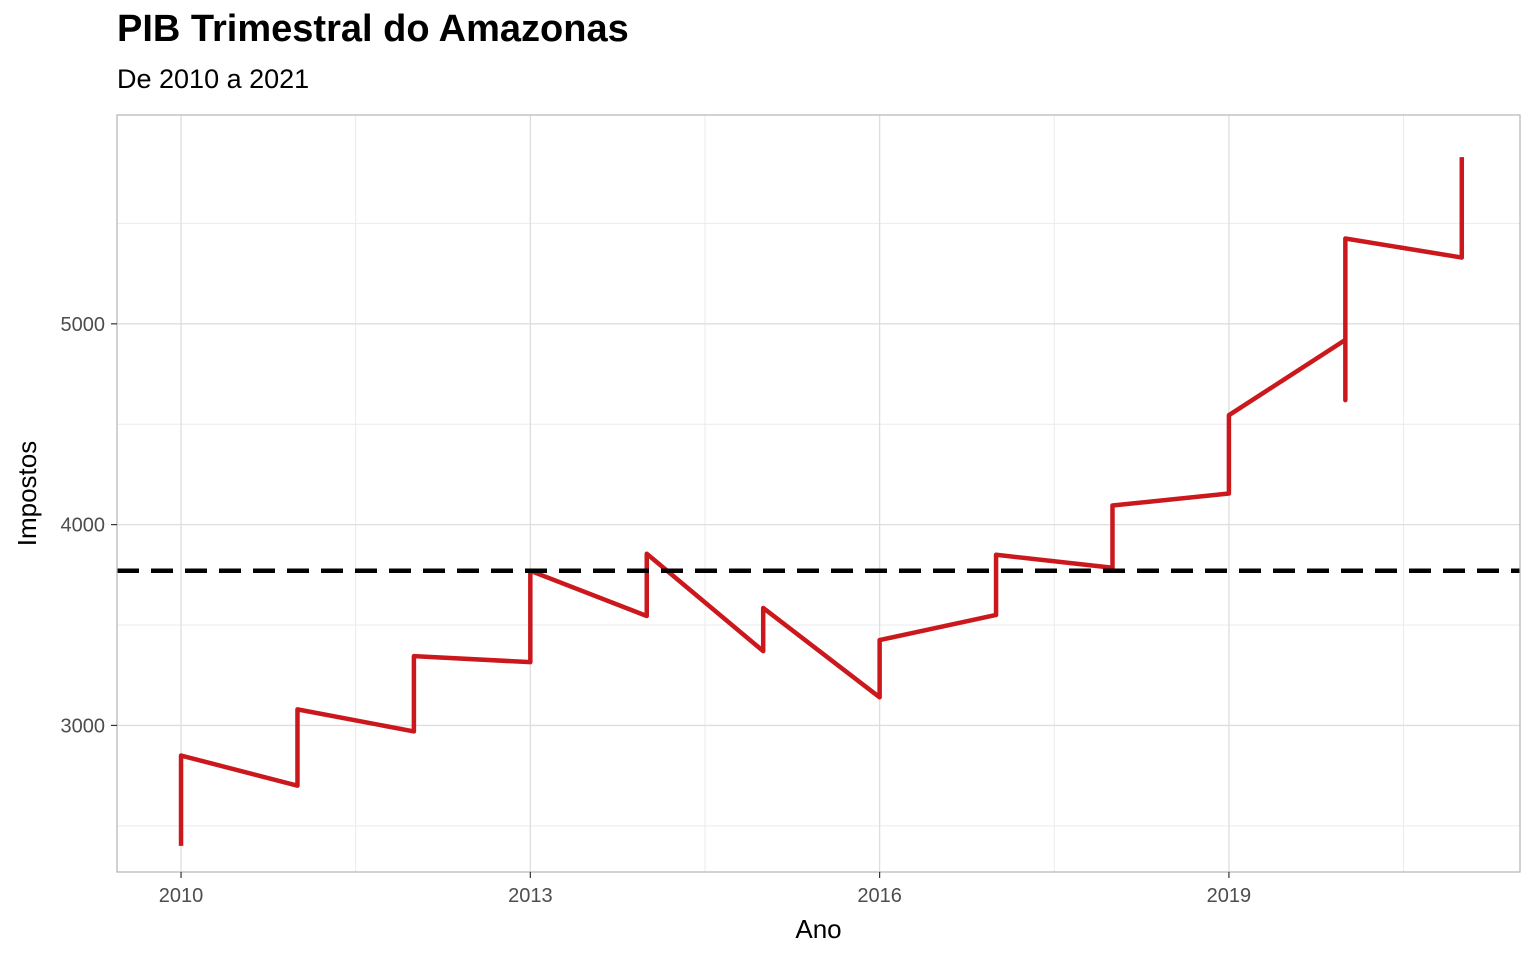 The height and width of the screenshot is (960, 1536). Describe the element at coordinates (879, 896) in the screenshot. I see `x-tick-label: 2016` at that location.